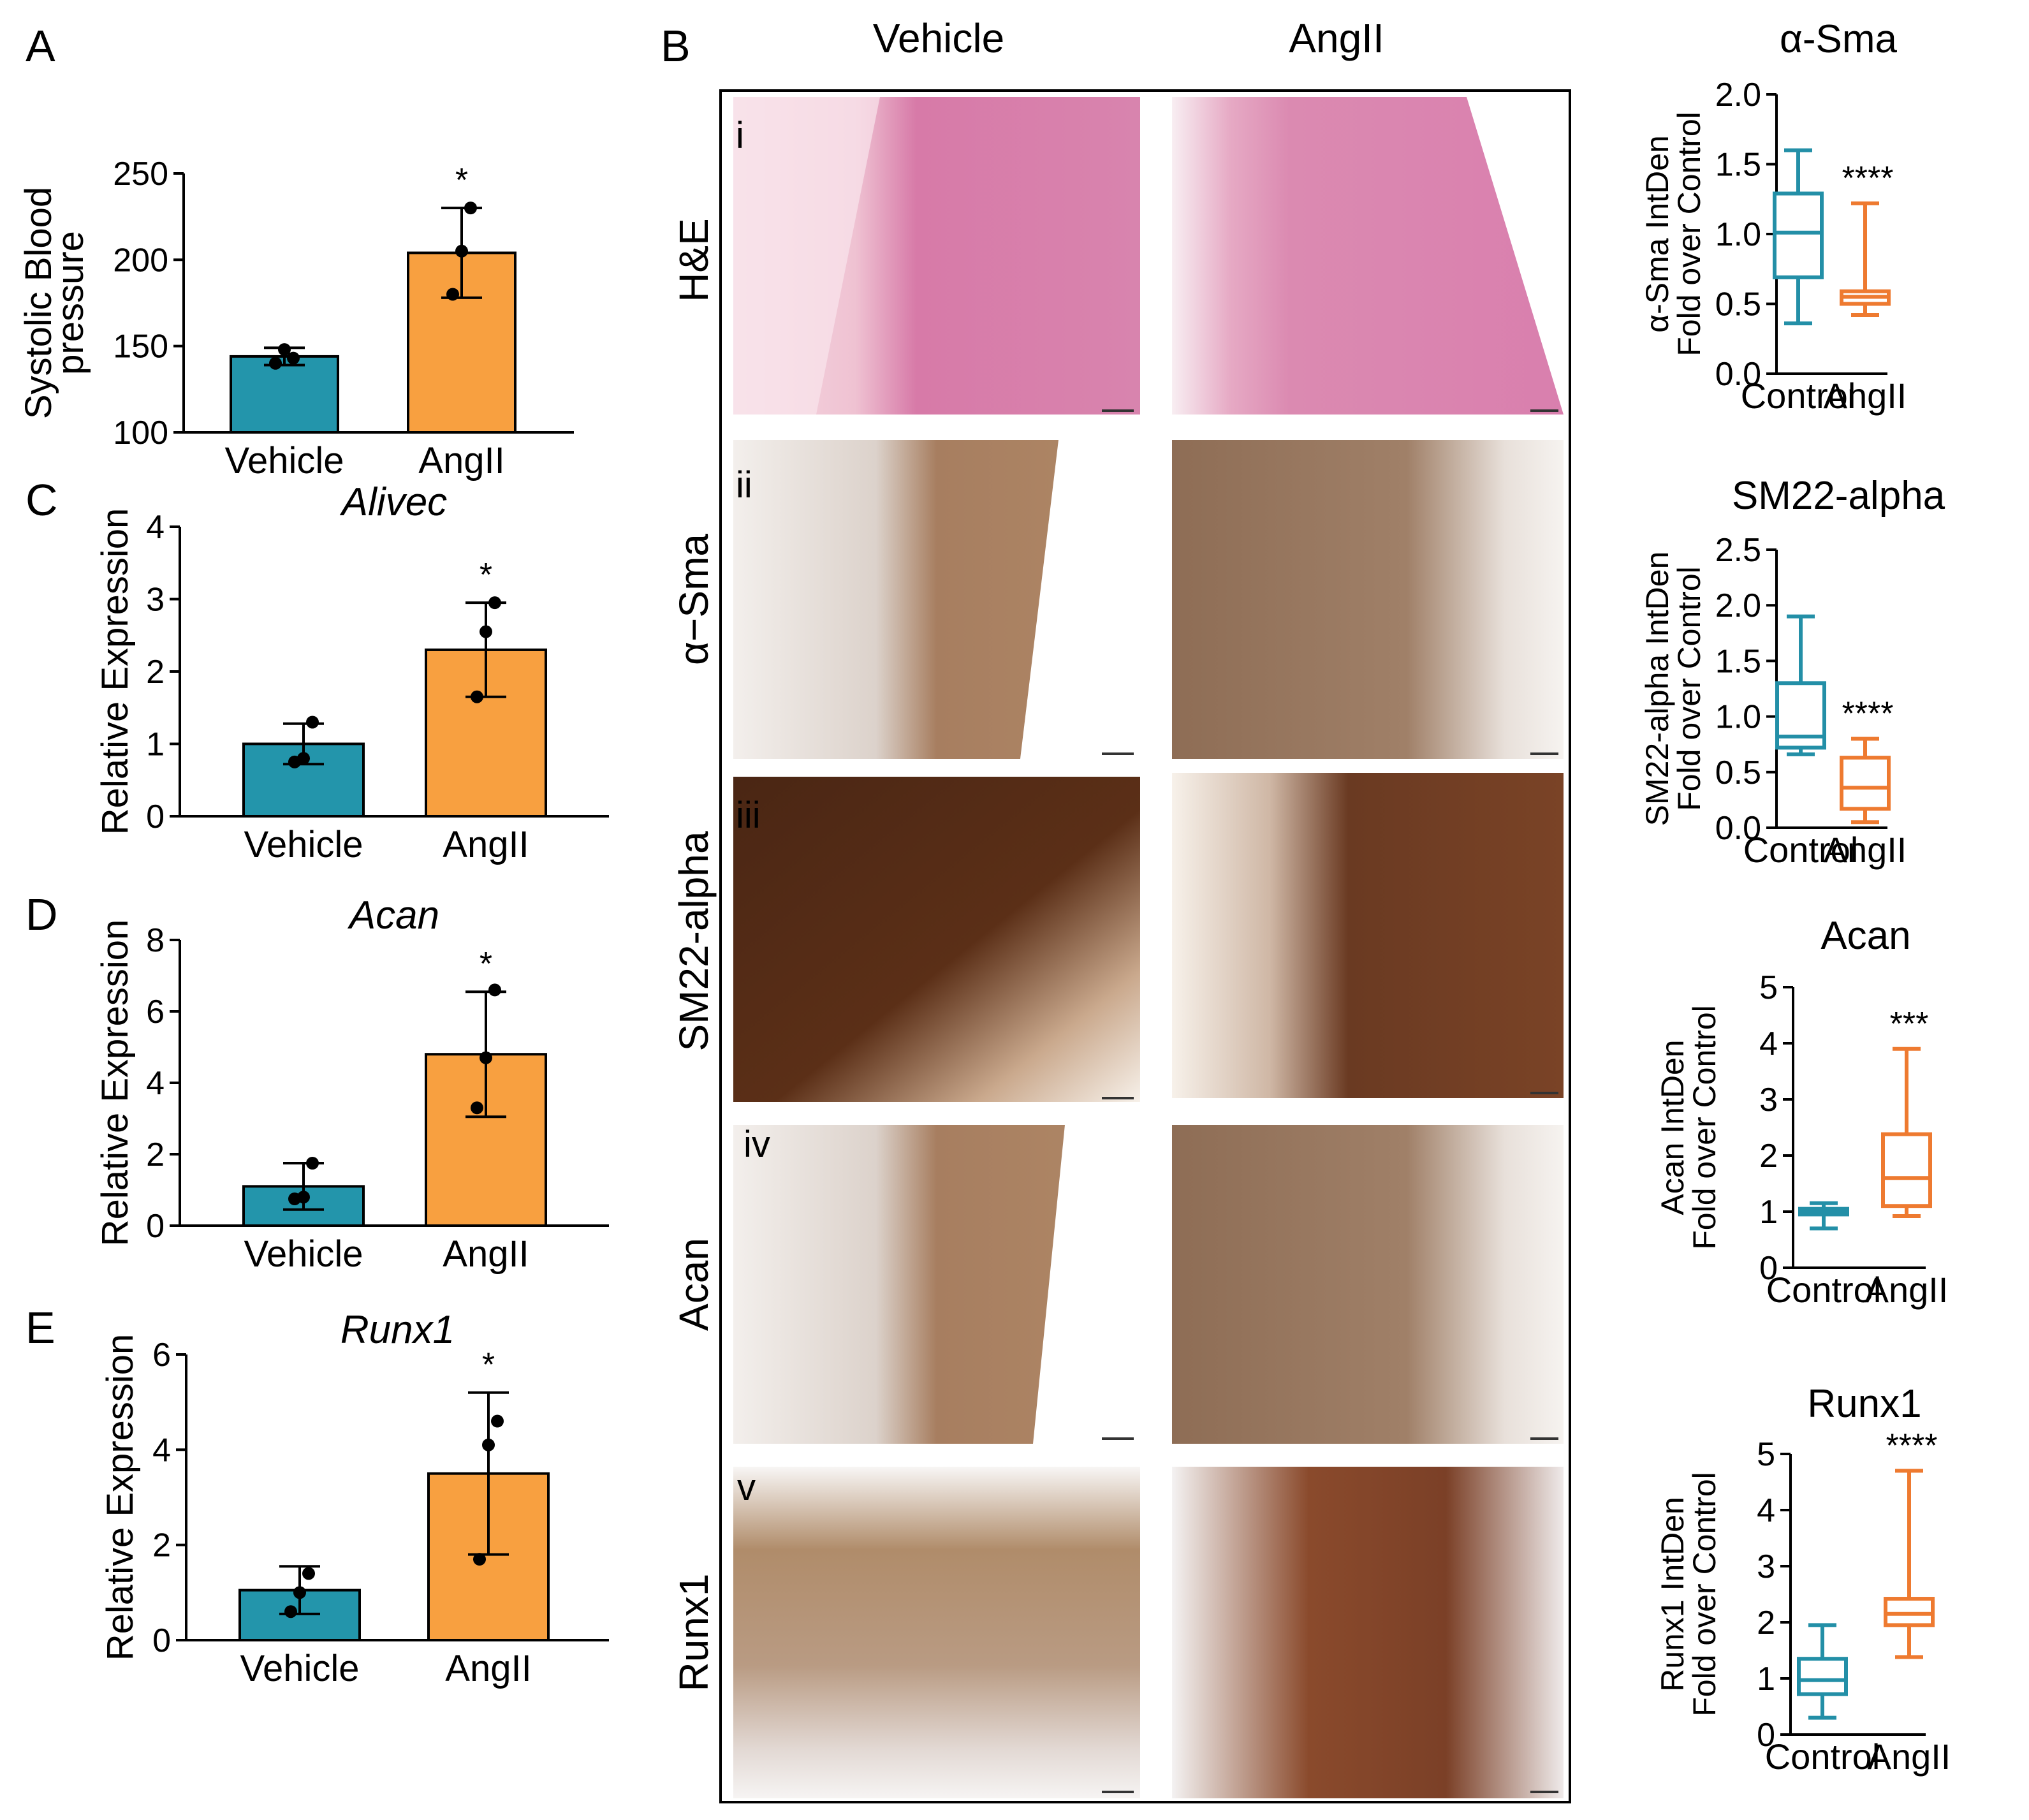 This screenshot has width=2029, height=1820. Describe the element at coordinates (155, 940) in the screenshot. I see `y-tick-label: 8` at that location.